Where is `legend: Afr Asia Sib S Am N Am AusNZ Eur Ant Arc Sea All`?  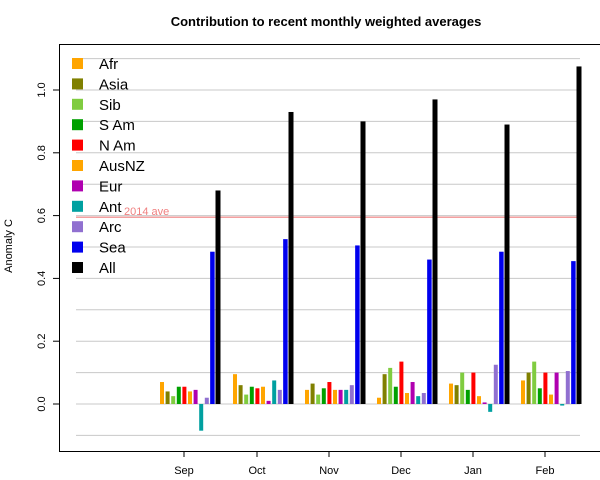
legend: Afr Asia Sib S Am N Am AusNZ Eur Ant Arc Sea All is located at coordinates (108, 166).